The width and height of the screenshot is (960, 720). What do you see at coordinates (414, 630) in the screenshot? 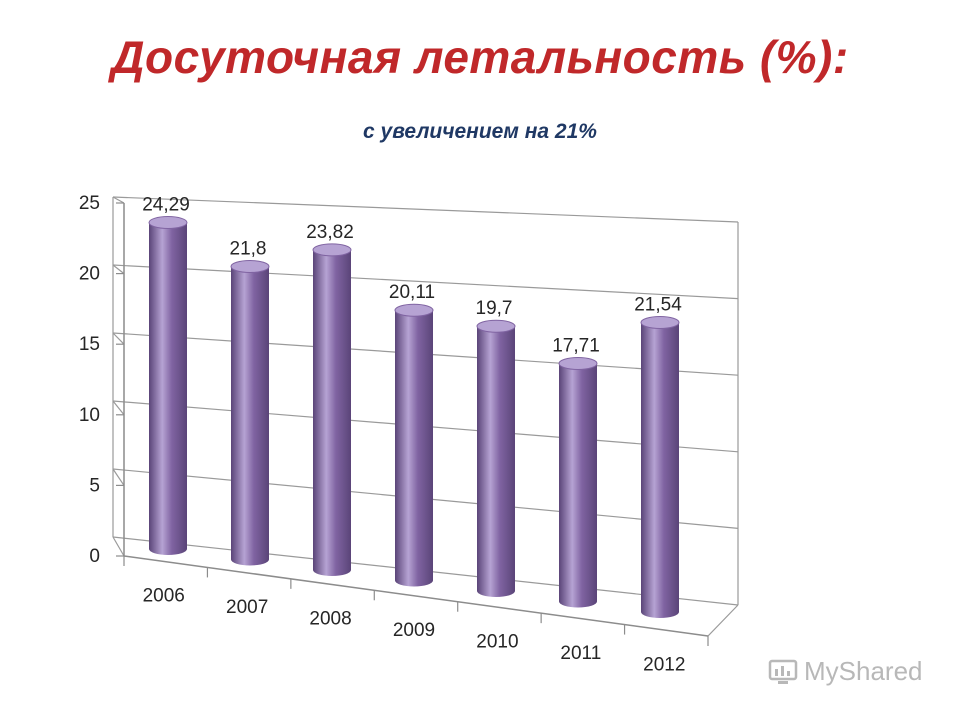
I see `x-tick-label: 2009` at bounding box center [414, 630].